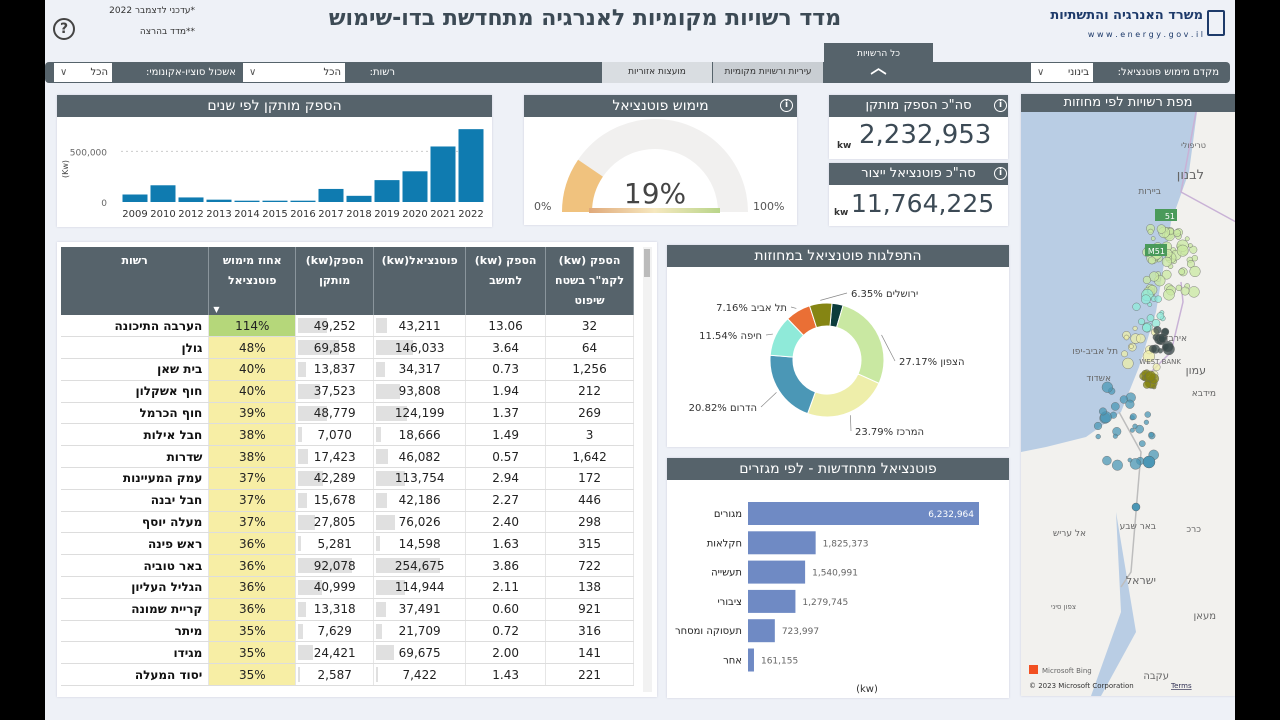  I want to click on column-header: הספק (kw) לקמ"ר בשטח שיפוט, so click(589, 281).